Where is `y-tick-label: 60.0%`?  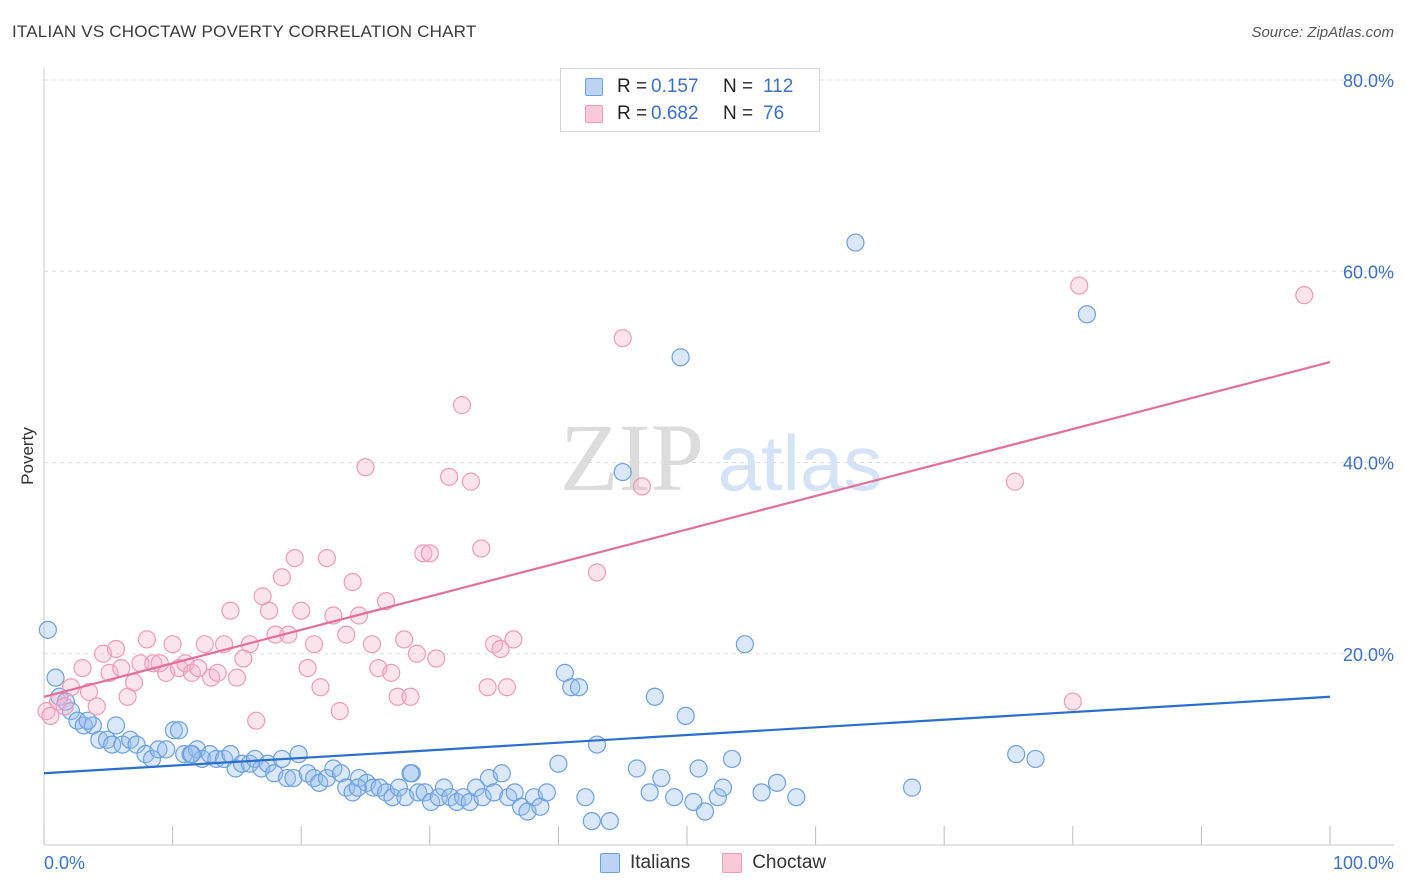
y-tick-label: 60.0% is located at coordinates (1368, 272).